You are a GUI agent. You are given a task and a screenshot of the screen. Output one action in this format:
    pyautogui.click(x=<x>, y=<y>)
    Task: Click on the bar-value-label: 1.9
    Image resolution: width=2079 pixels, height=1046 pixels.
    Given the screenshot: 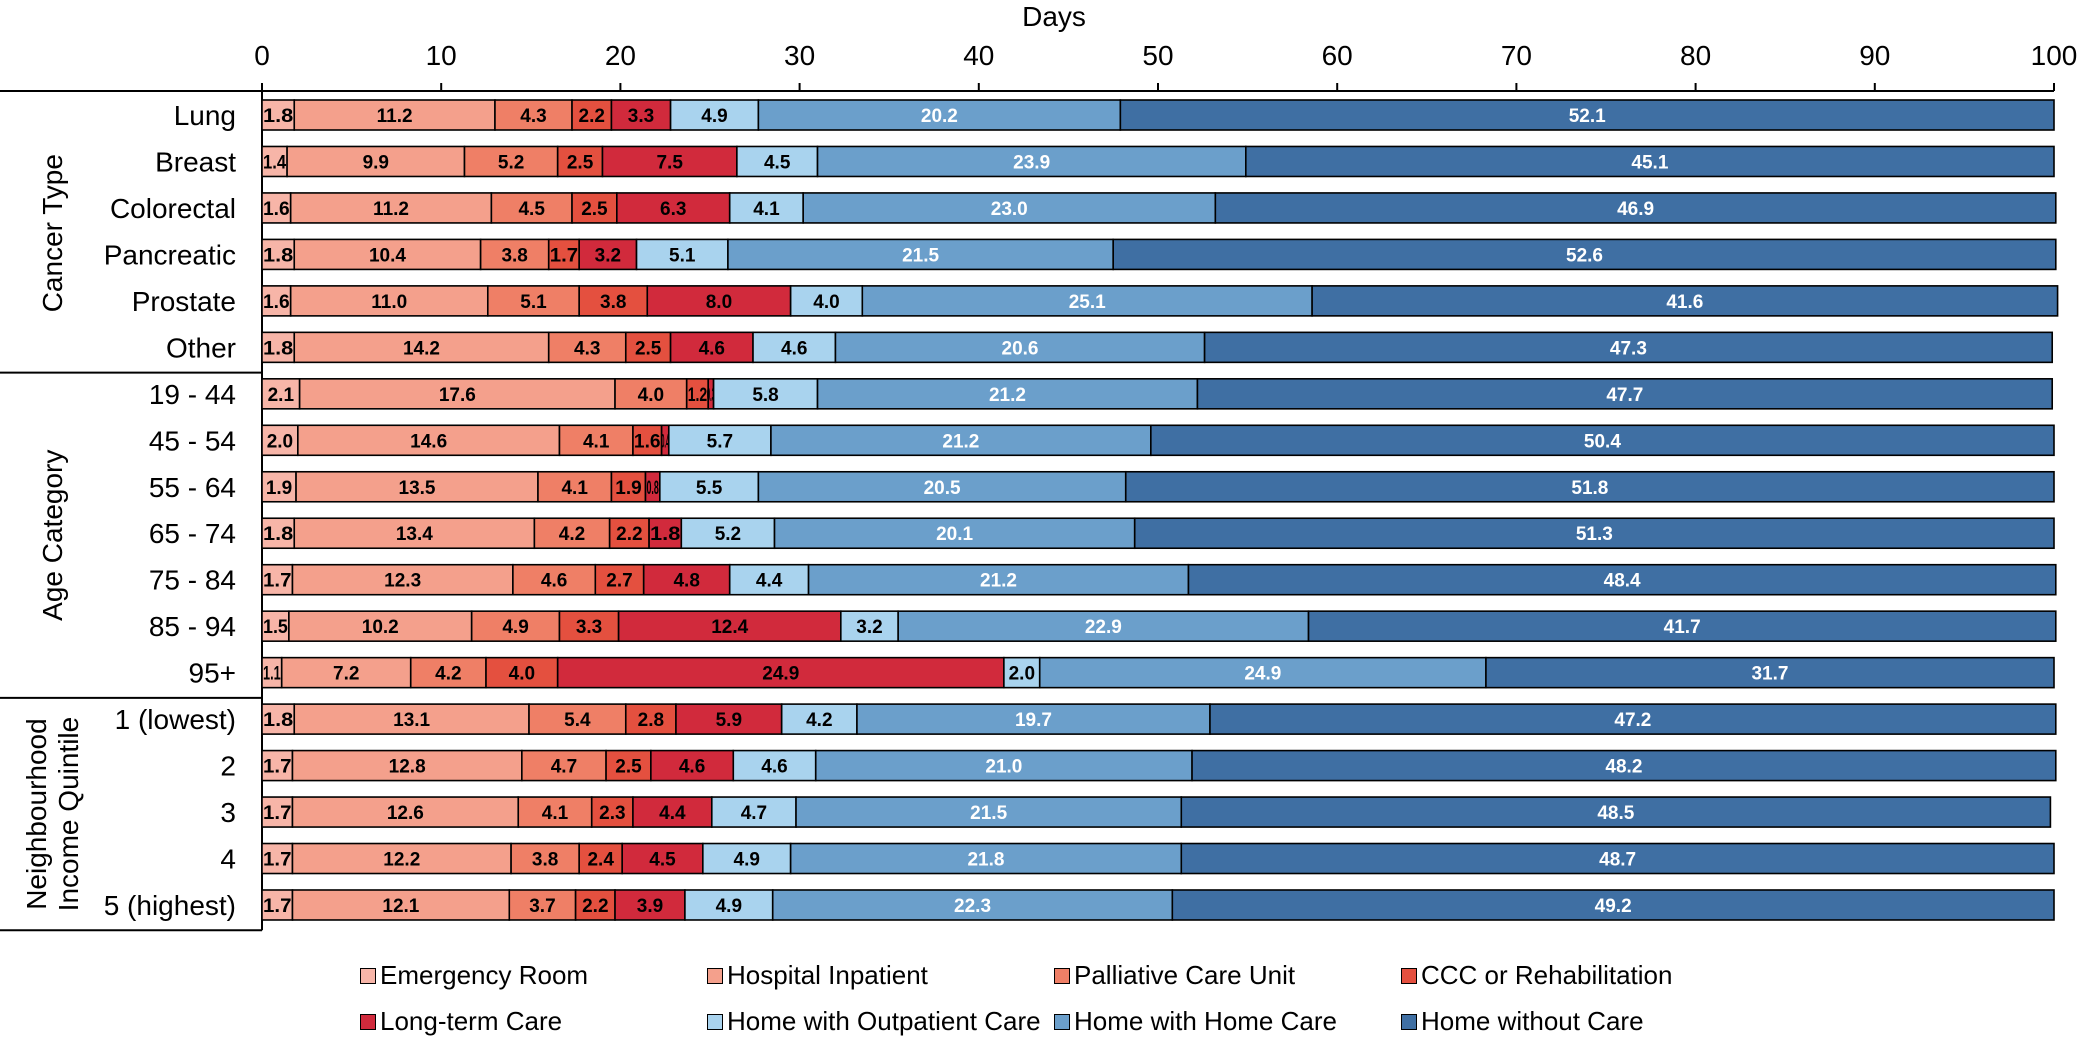 What is the action you would take?
    pyautogui.click(x=628, y=488)
    